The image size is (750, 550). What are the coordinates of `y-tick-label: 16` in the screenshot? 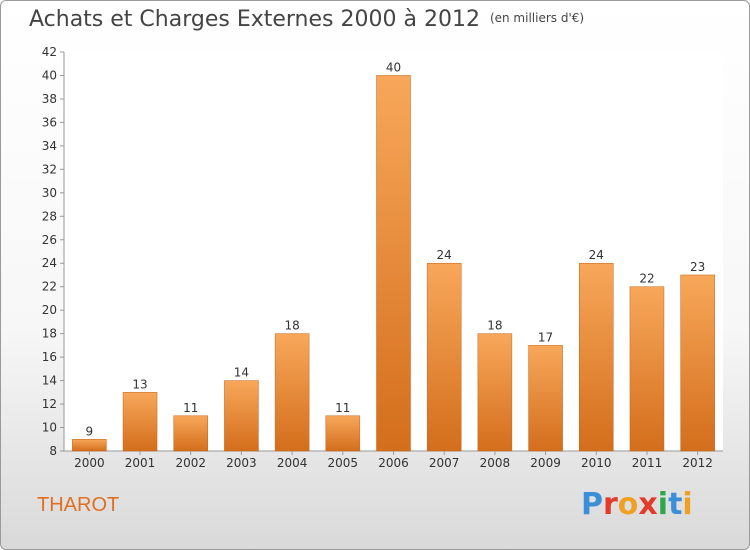 It's located at (49, 357).